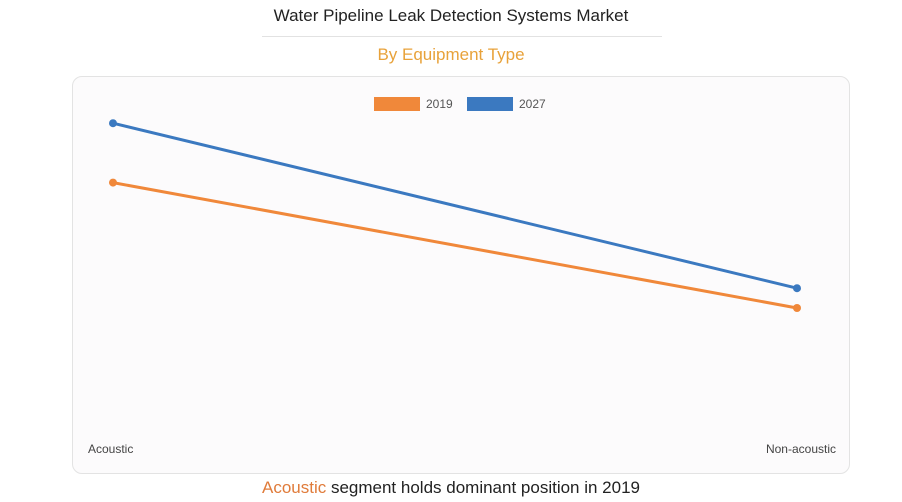 The width and height of the screenshot is (902, 502). Describe the element at coordinates (490, 104) in the screenshot. I see `legend-swatch-2027` at that location.